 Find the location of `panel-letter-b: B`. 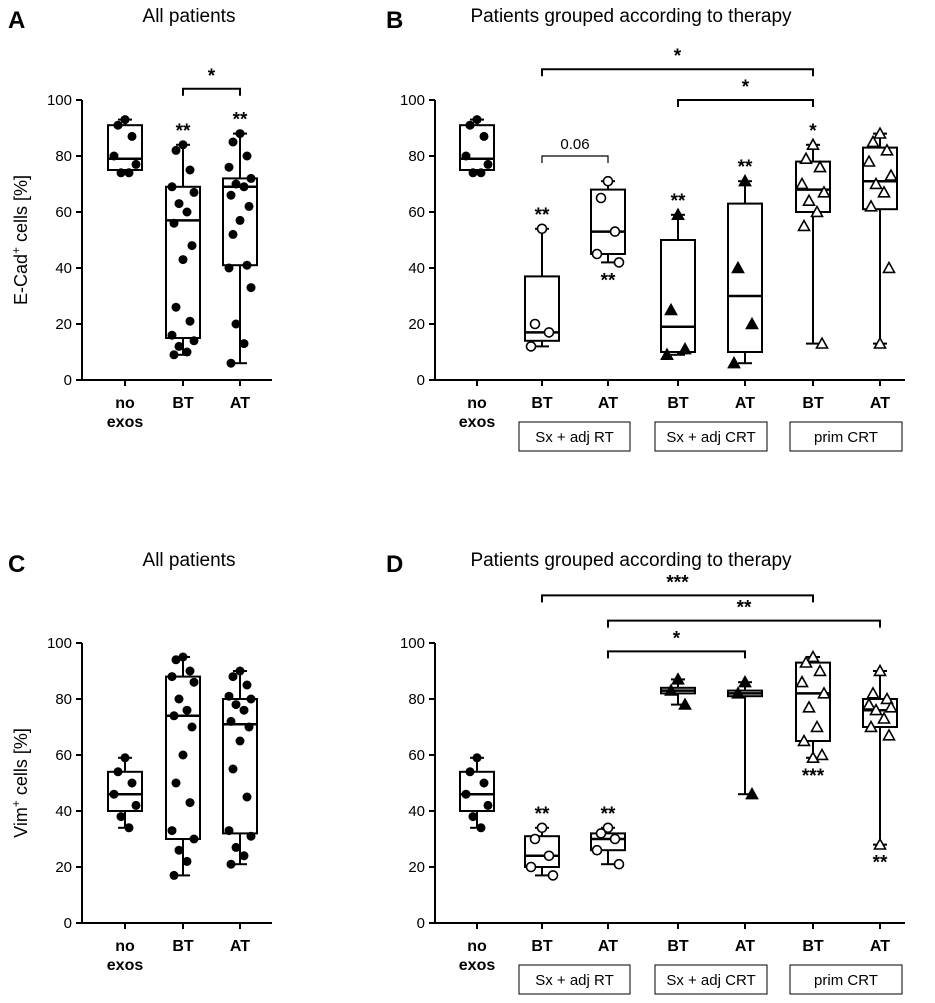

panel-letter-b: B is located at coordinates (394, 20).